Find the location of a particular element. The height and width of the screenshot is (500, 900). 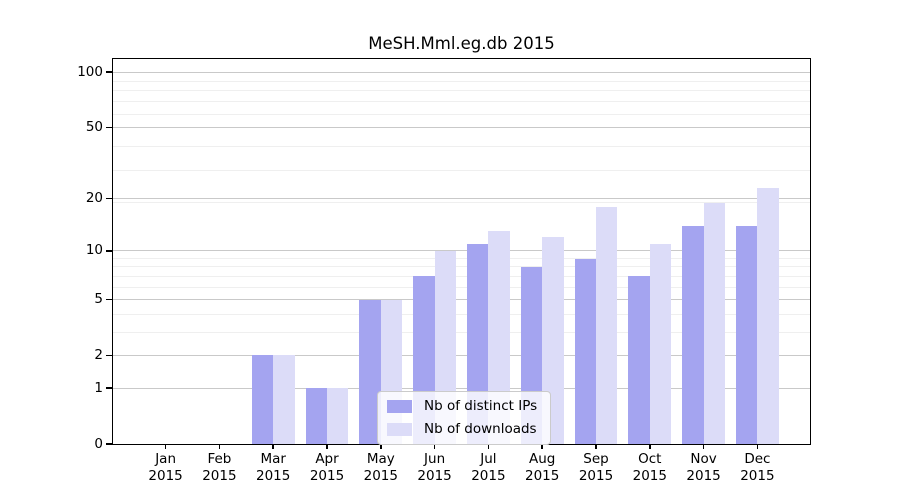

legend: Nb of distinct IPs Nb of downloads is located at coordinates (464, 418).